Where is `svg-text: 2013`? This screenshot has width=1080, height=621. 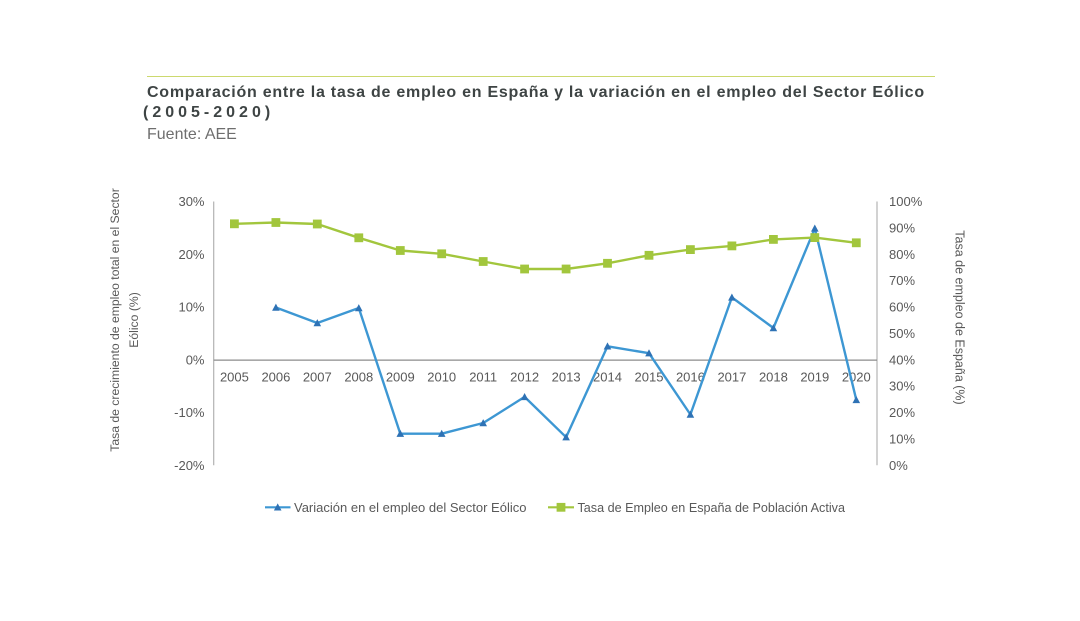
svg-text: 2013 is located at coordinates (566, 377).